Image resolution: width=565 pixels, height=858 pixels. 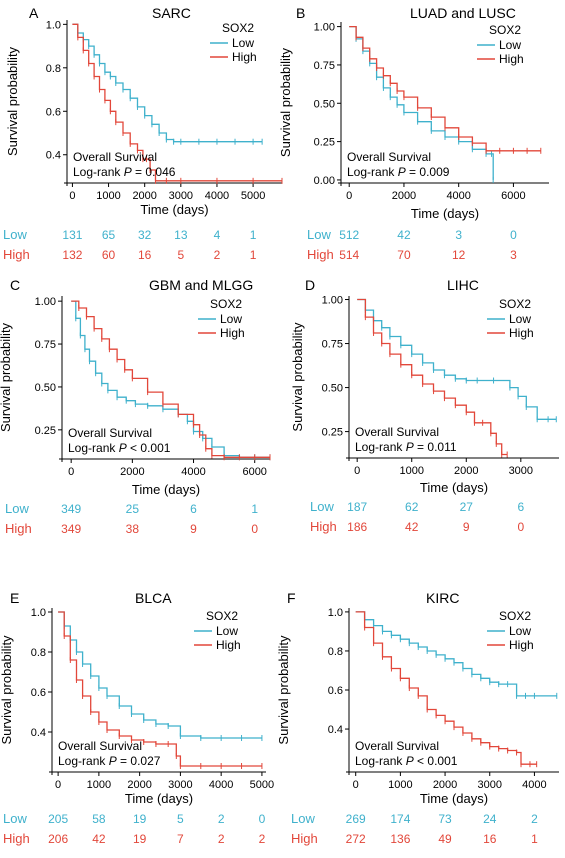 What do you see at coordinates (71, 509) in the screenshot?
I see `risk-count-low: 349` at bounding box center [71, 509].